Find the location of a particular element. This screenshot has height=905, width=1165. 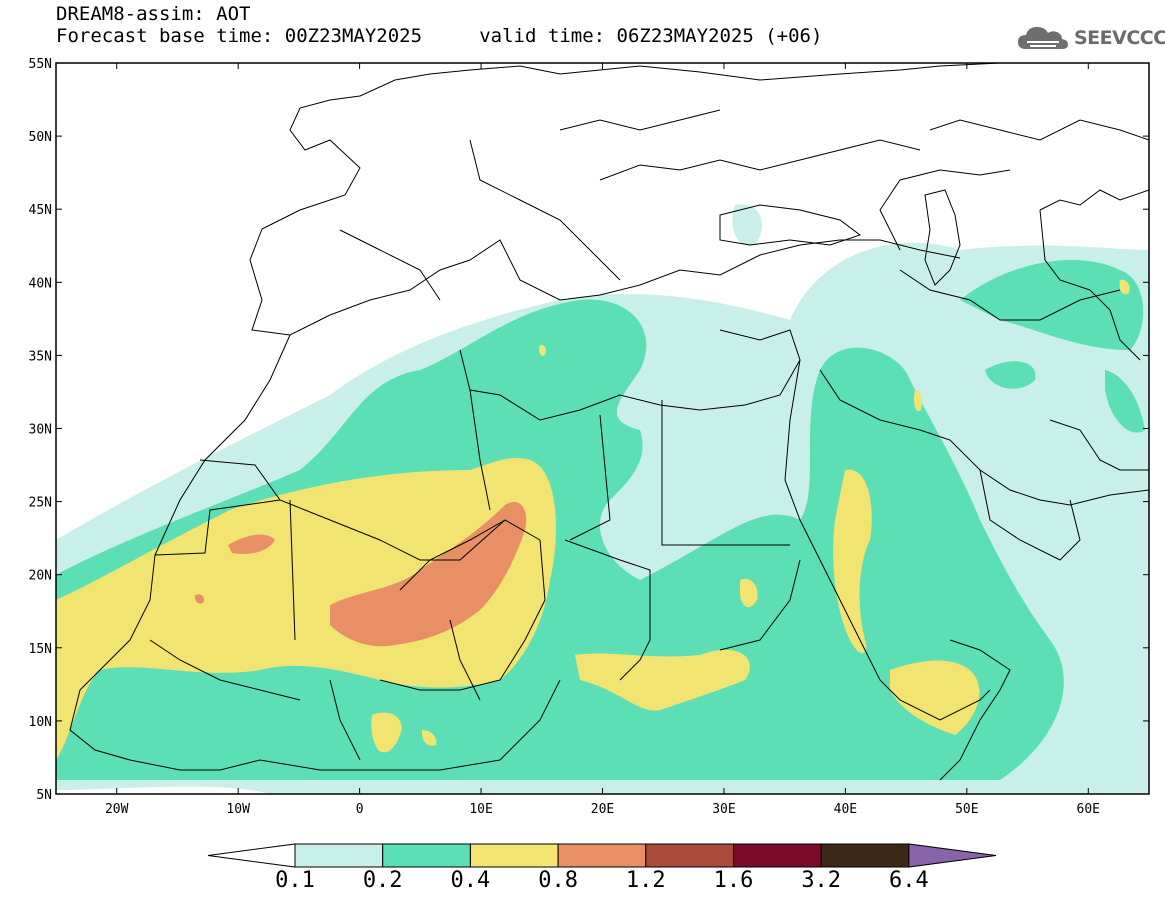

seevccc-logo: SEEVCCC is located at coordinates (1090, 38).